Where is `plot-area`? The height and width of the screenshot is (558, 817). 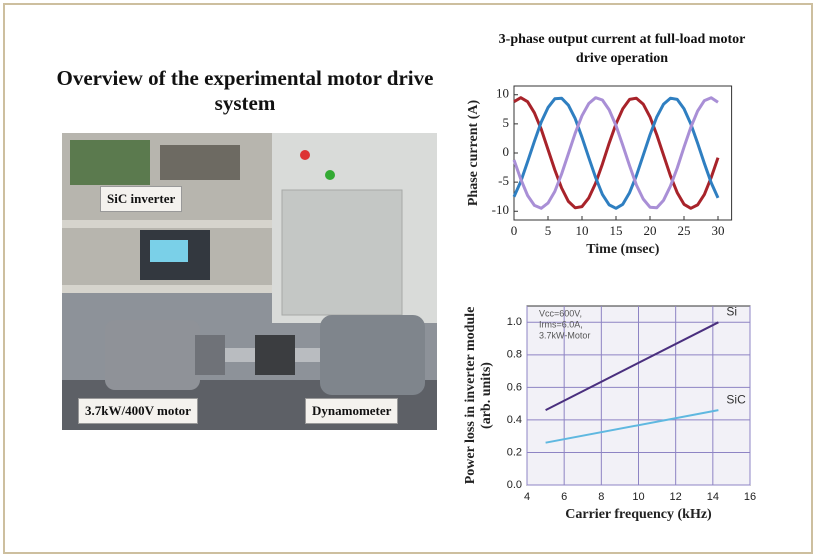 plot-area is located at coordinates (623, 153).